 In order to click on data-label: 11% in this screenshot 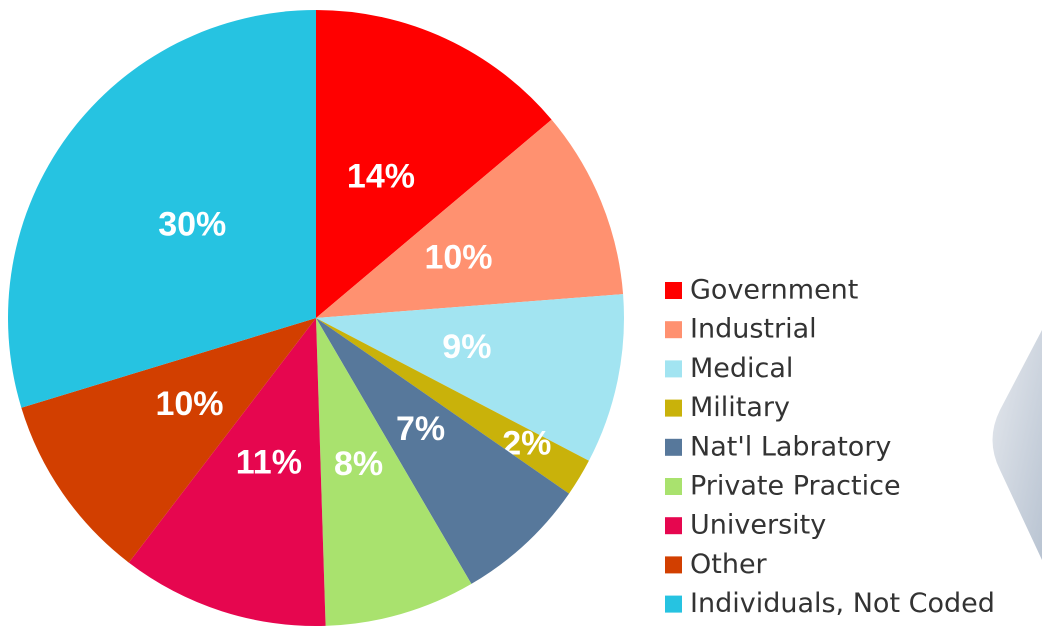, I will do `click(269, 463)`.